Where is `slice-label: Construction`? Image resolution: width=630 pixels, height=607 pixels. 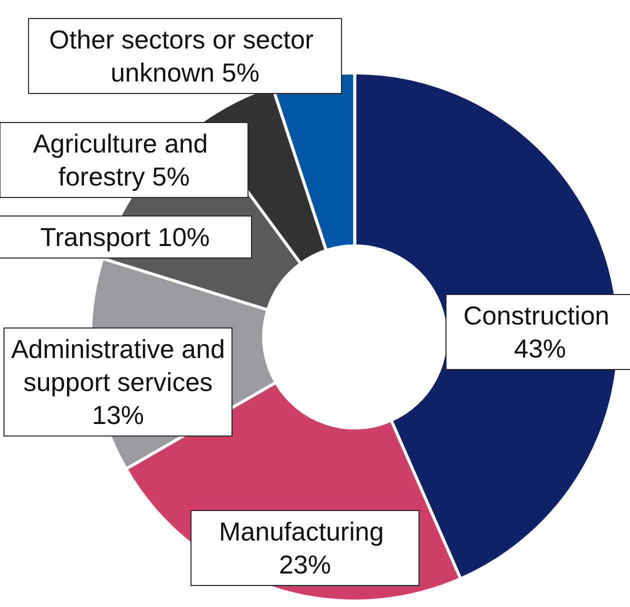 slice-label: Construction is located at coordinates (540, 315).